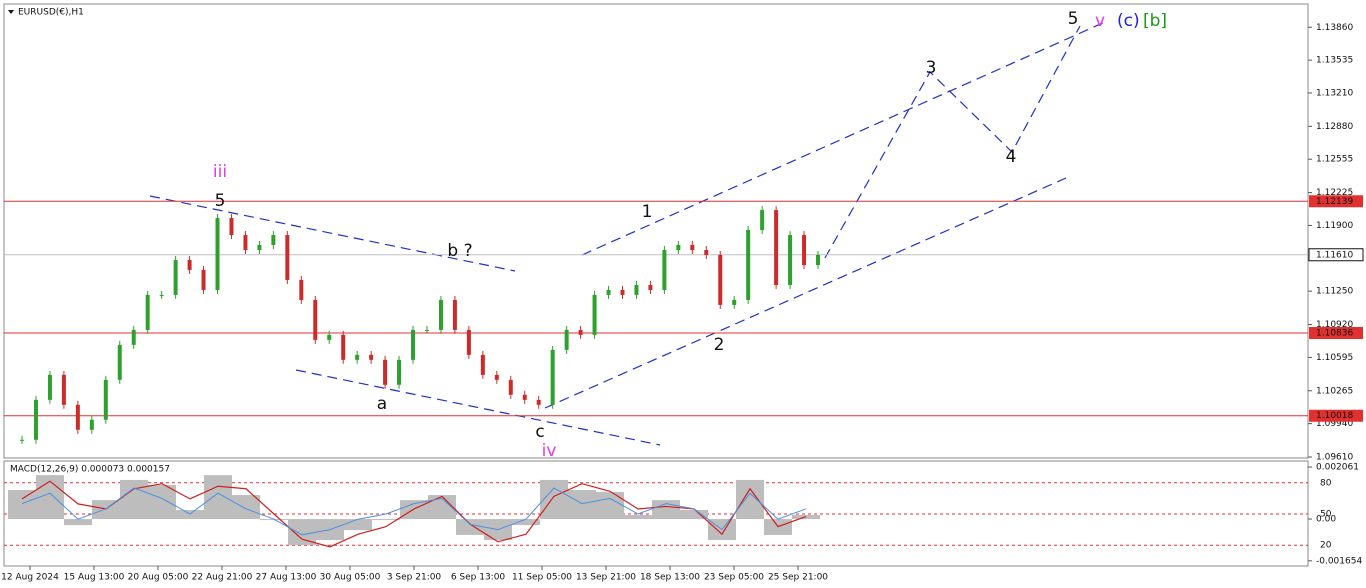 The width and height of the screenshot is (1366, 588). What do you see at coordinates (286, 578) in the screenshot?
I see `x-tick-label: 27 Aug 13:00` at bounding box center [286, 578].